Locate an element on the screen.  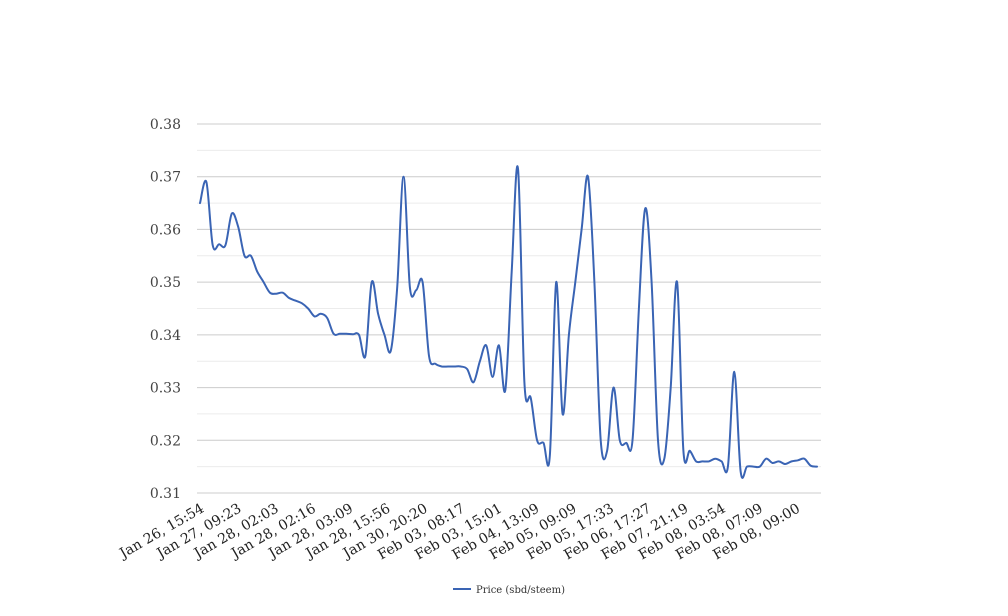
y-tick-label: 0.38 is located at coordinates (165, 125).